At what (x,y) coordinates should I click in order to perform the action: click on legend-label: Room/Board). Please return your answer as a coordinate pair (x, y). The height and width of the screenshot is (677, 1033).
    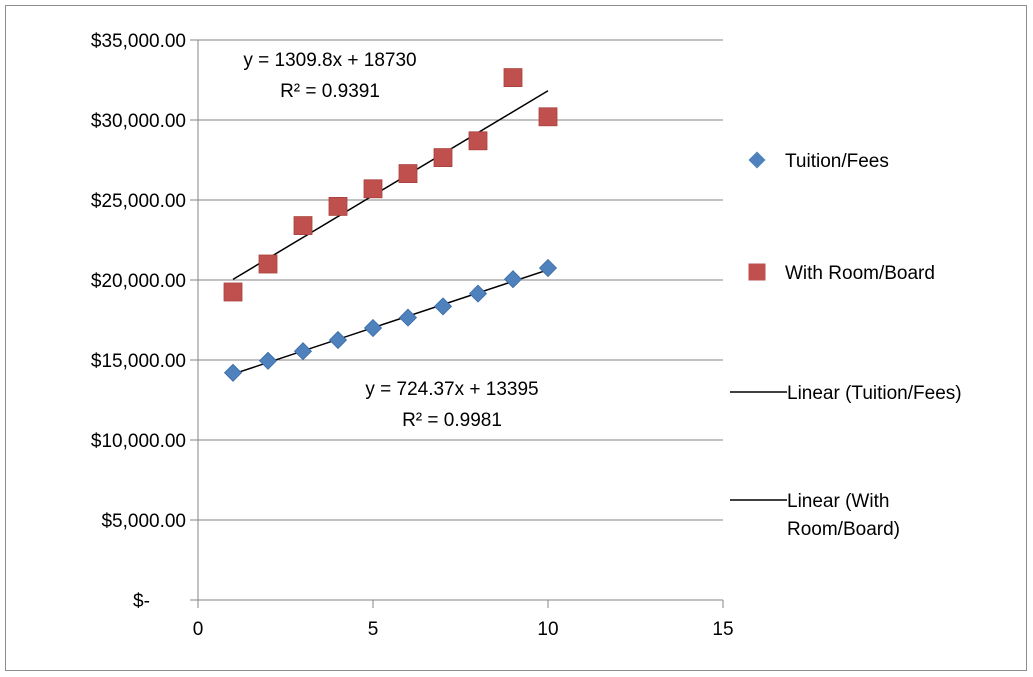
    Looking at the image, I should click on (843, 529).